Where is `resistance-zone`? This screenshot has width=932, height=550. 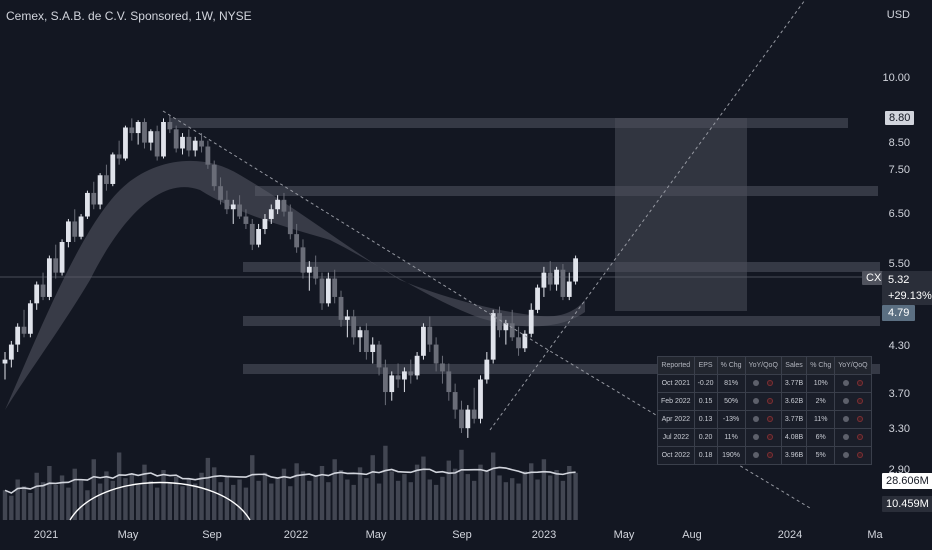 resistance-zone is located at coordinates (566, 191).